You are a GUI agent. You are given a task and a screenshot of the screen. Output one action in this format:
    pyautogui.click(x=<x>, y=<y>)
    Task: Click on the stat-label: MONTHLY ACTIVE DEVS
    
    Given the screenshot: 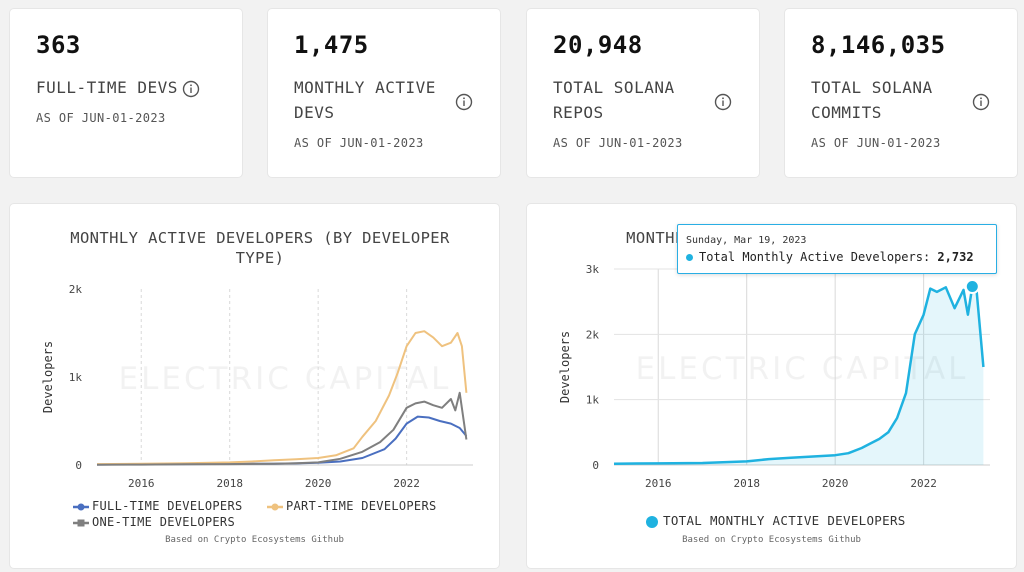 What is the action you would take?
    pyautogui.click(x=365, y=100)
    